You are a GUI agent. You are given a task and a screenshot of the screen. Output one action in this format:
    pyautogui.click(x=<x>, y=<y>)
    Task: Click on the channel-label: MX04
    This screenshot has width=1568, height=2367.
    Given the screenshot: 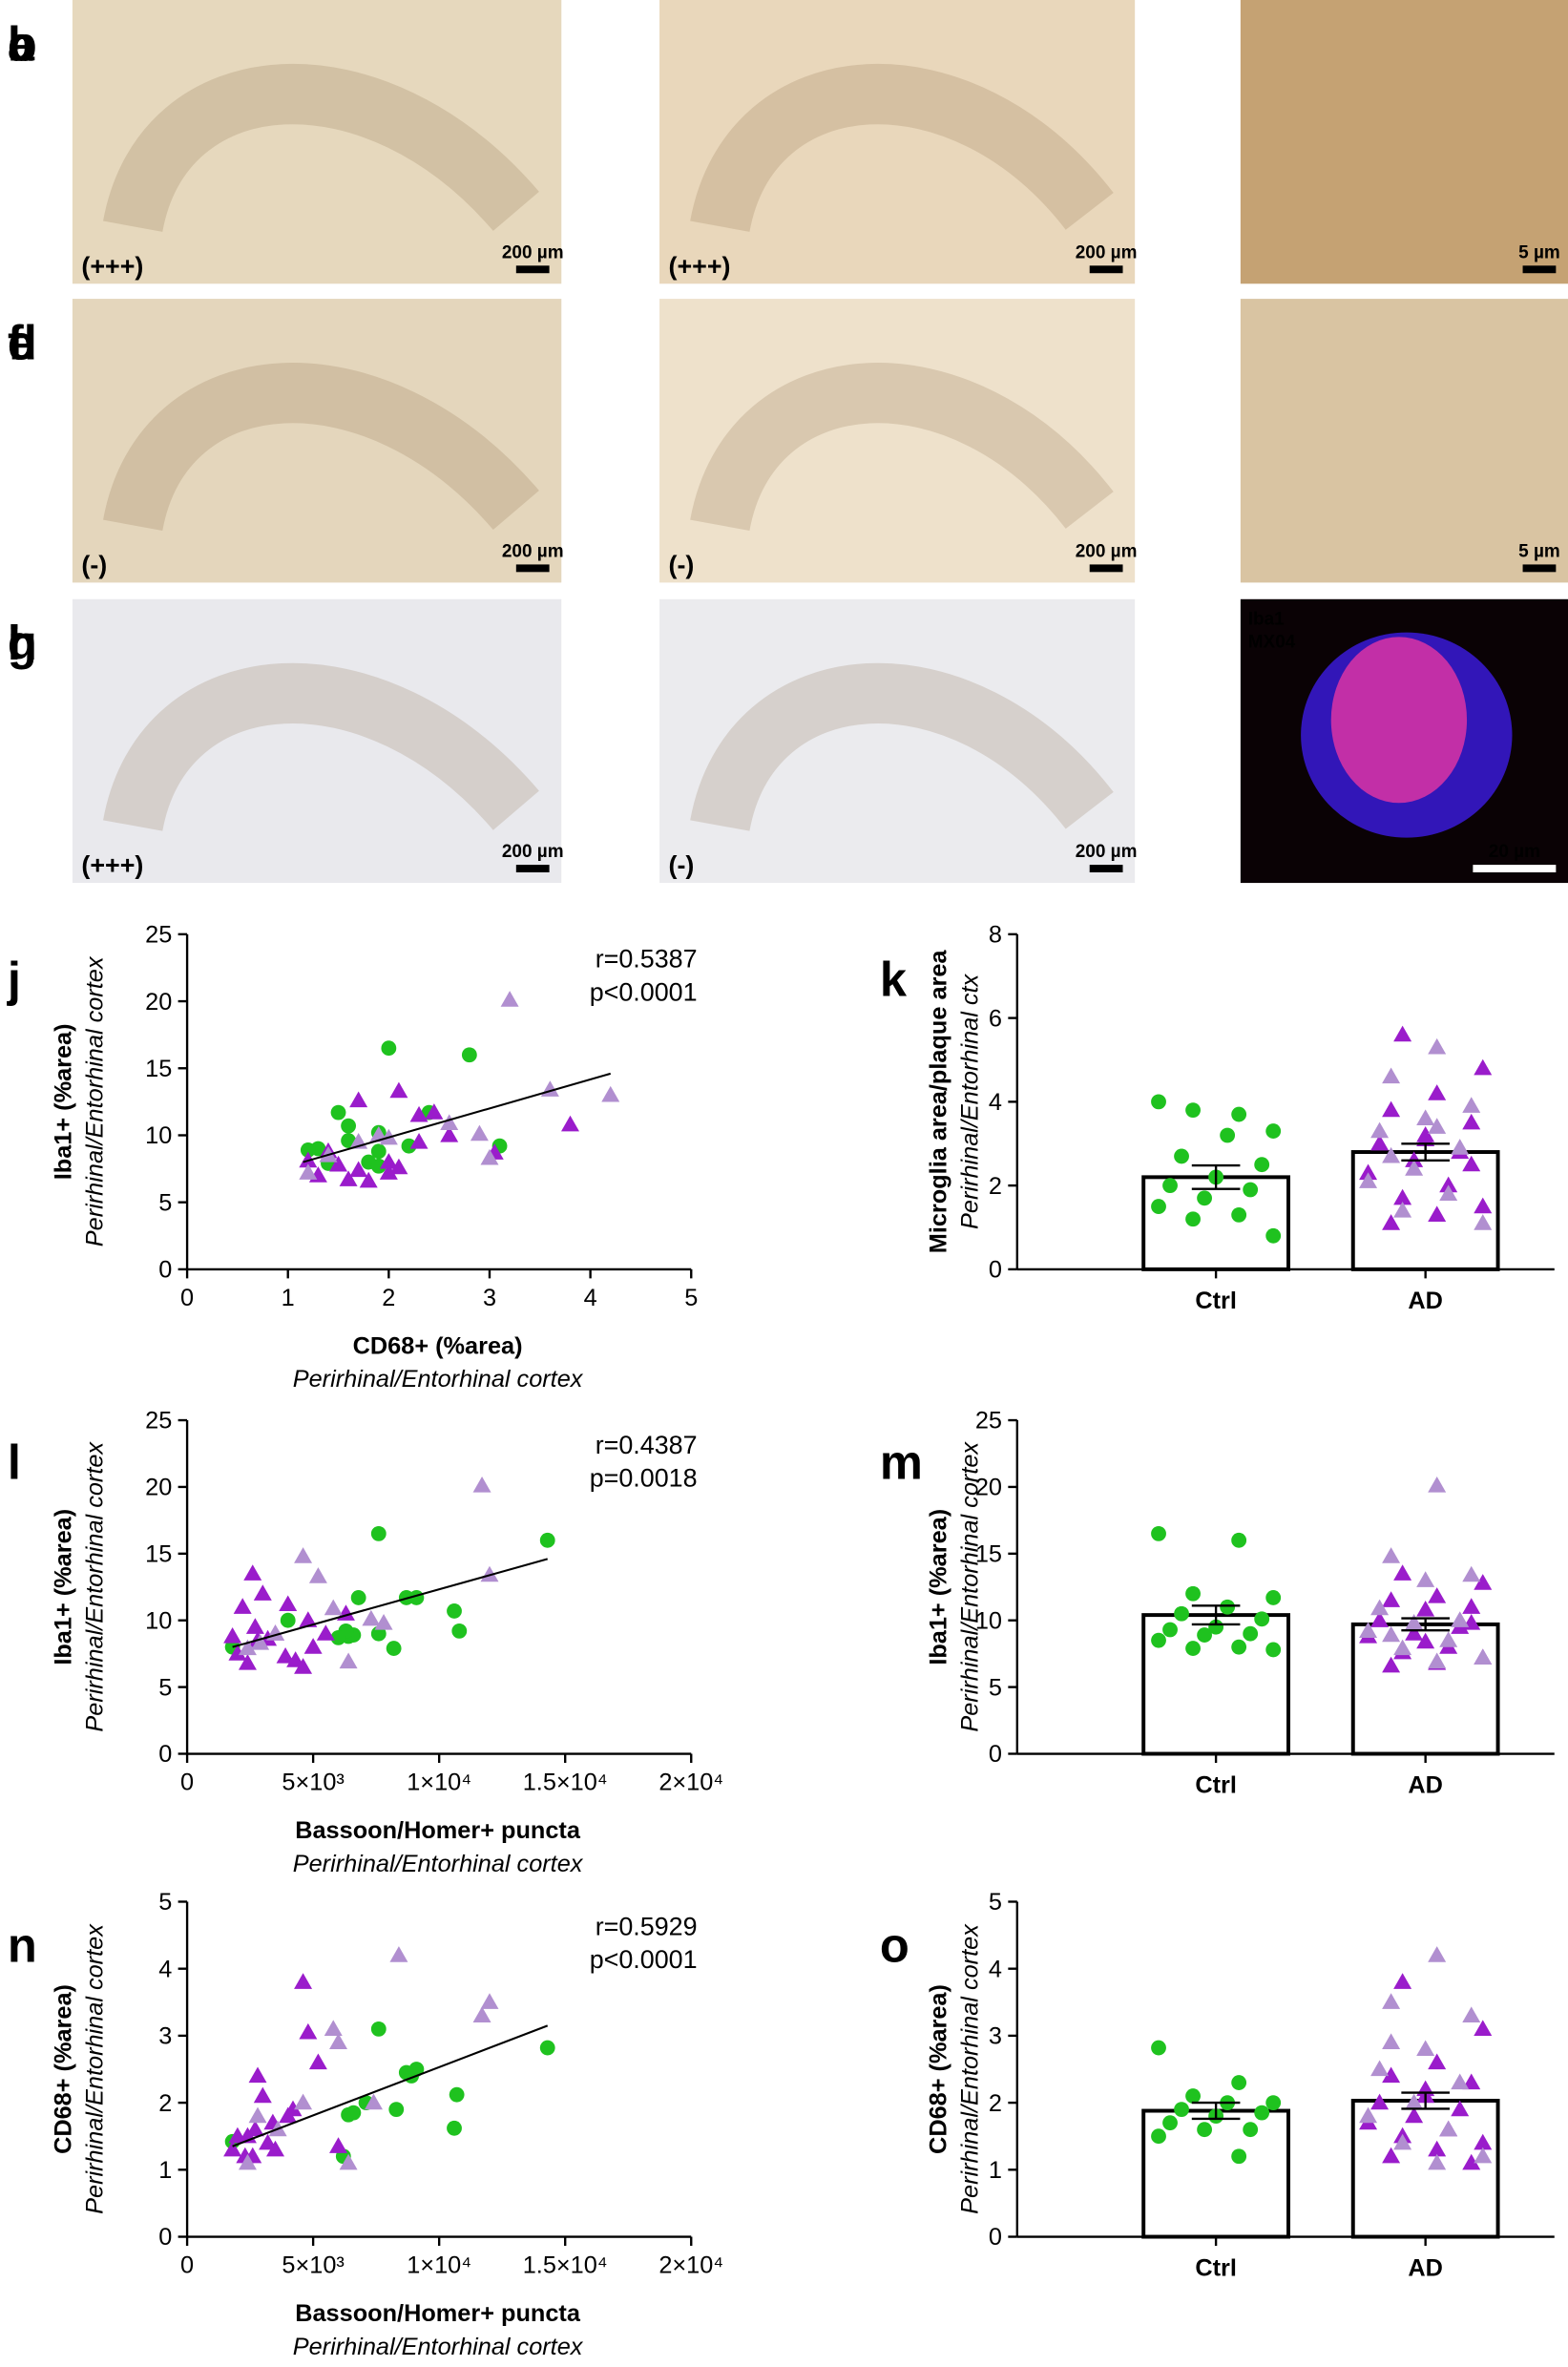 What is the action you would take?
    pyautogui.click(x=1272, y=642)
    